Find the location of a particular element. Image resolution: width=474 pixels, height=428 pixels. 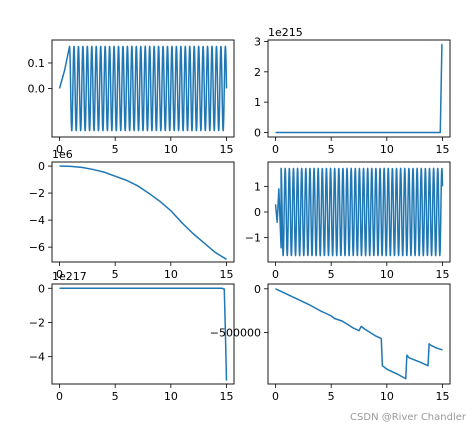

subplot-bottom-left: 0 5 10 15 0 −2 −4 1e217 is located at coordinates (132, 336).